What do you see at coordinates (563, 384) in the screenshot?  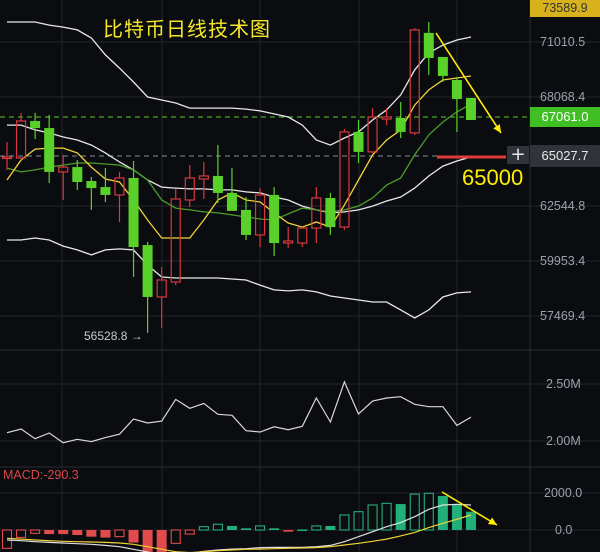 I see `volume-tick-label: 2.50M` at bounding box center [563, 384].